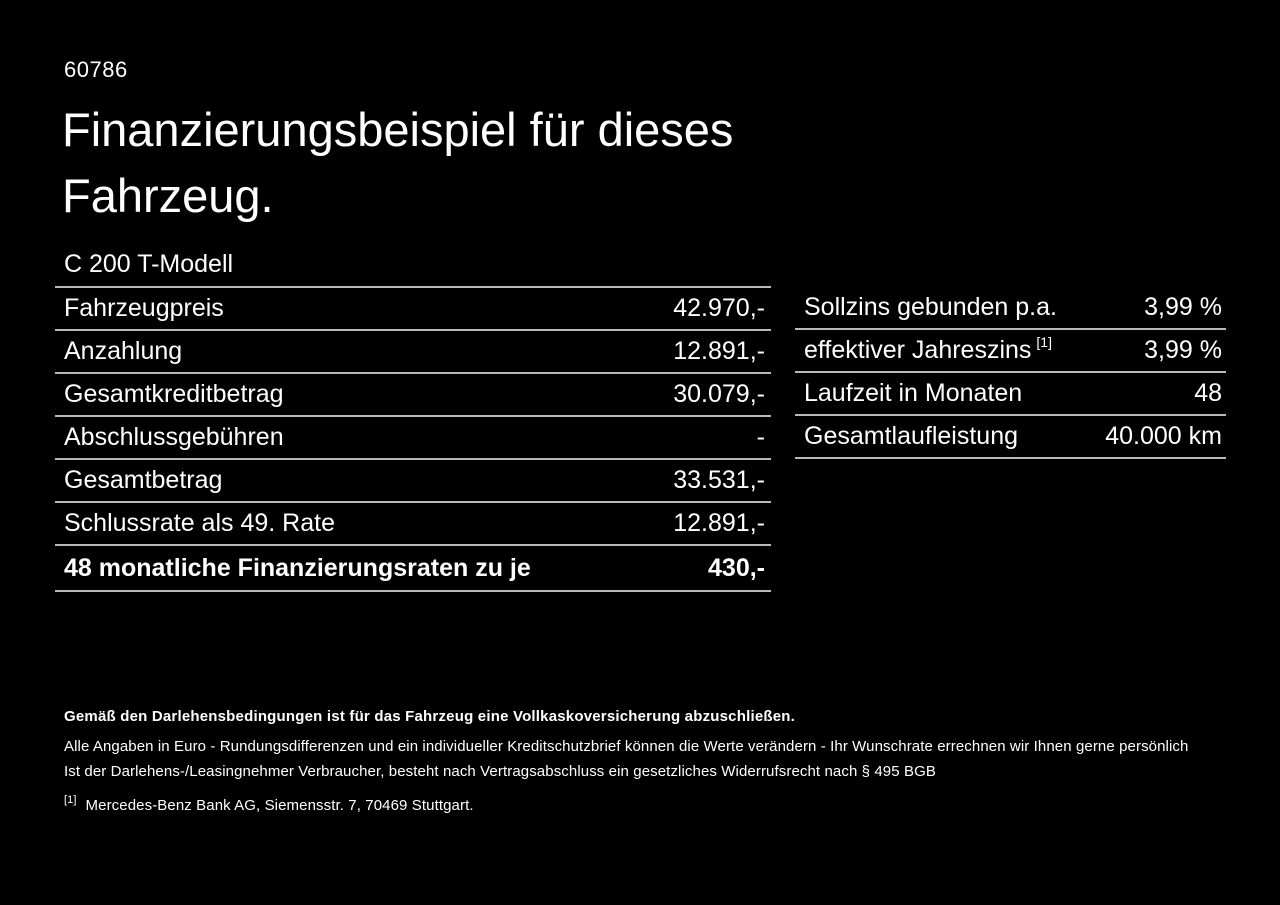 The height and width of the screenshot is (905, 1280). I want to click on table-row-total-mileage: Gesamtlaufleistung 40.000 km, so click(1010, 437).